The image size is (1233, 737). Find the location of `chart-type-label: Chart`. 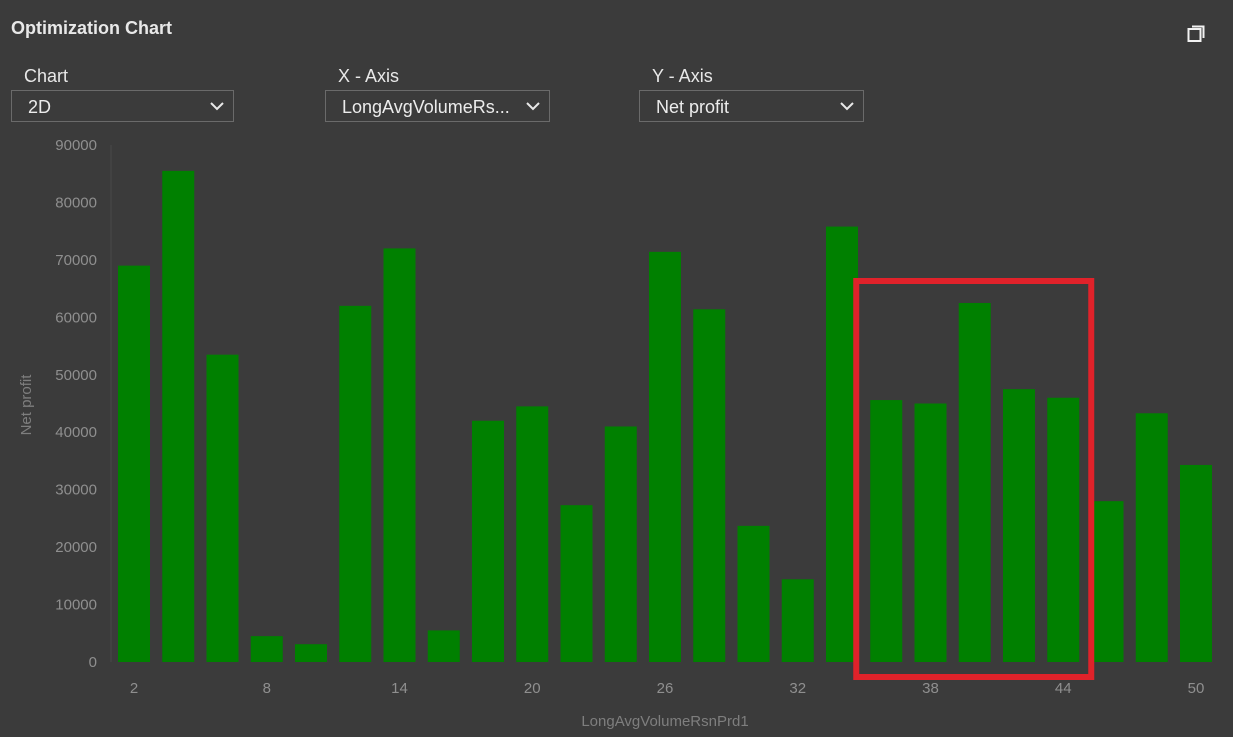

chart-type-label: Chart is located at coordinates (46, 76).